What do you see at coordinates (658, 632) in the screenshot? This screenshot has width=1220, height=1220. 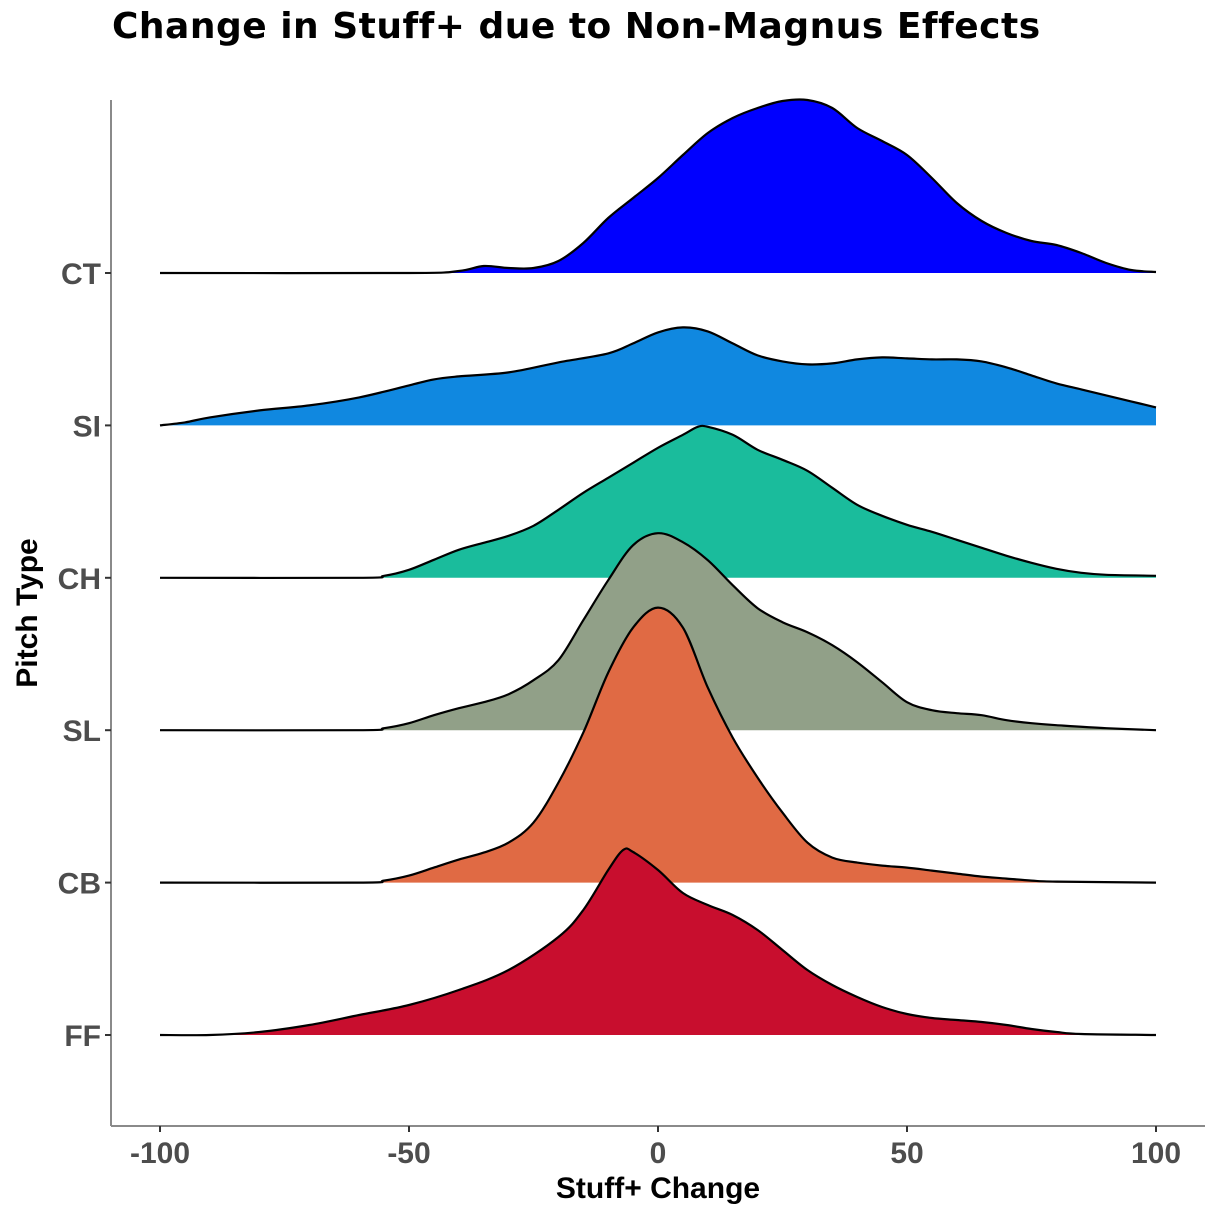 I see `ridge-outline-sl` at bounding box center [658, 632].